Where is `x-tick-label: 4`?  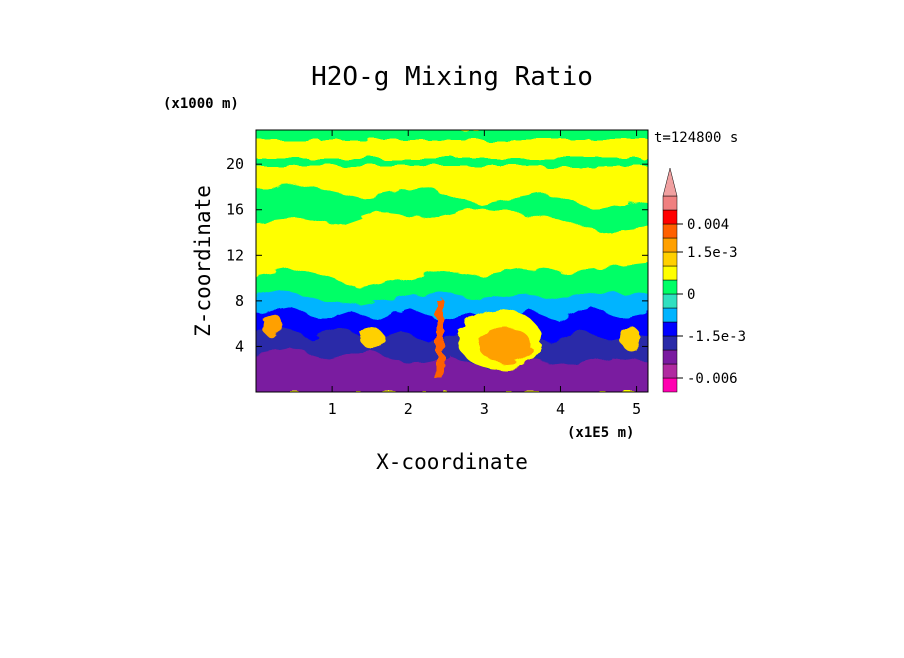 x-tick-label: 4 is located at coordinates (560, 409).